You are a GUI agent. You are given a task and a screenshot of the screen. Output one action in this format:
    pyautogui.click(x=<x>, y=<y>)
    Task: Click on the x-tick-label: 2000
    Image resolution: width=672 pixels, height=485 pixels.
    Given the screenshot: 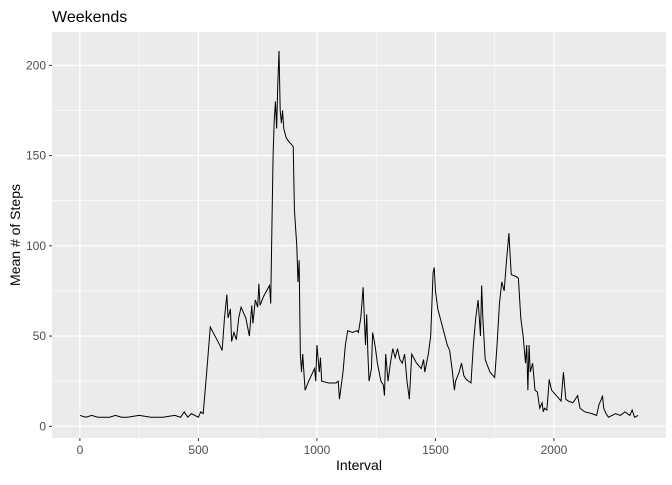 What is the action you would take?
    pyautogui.click(x=554, y=450)
    